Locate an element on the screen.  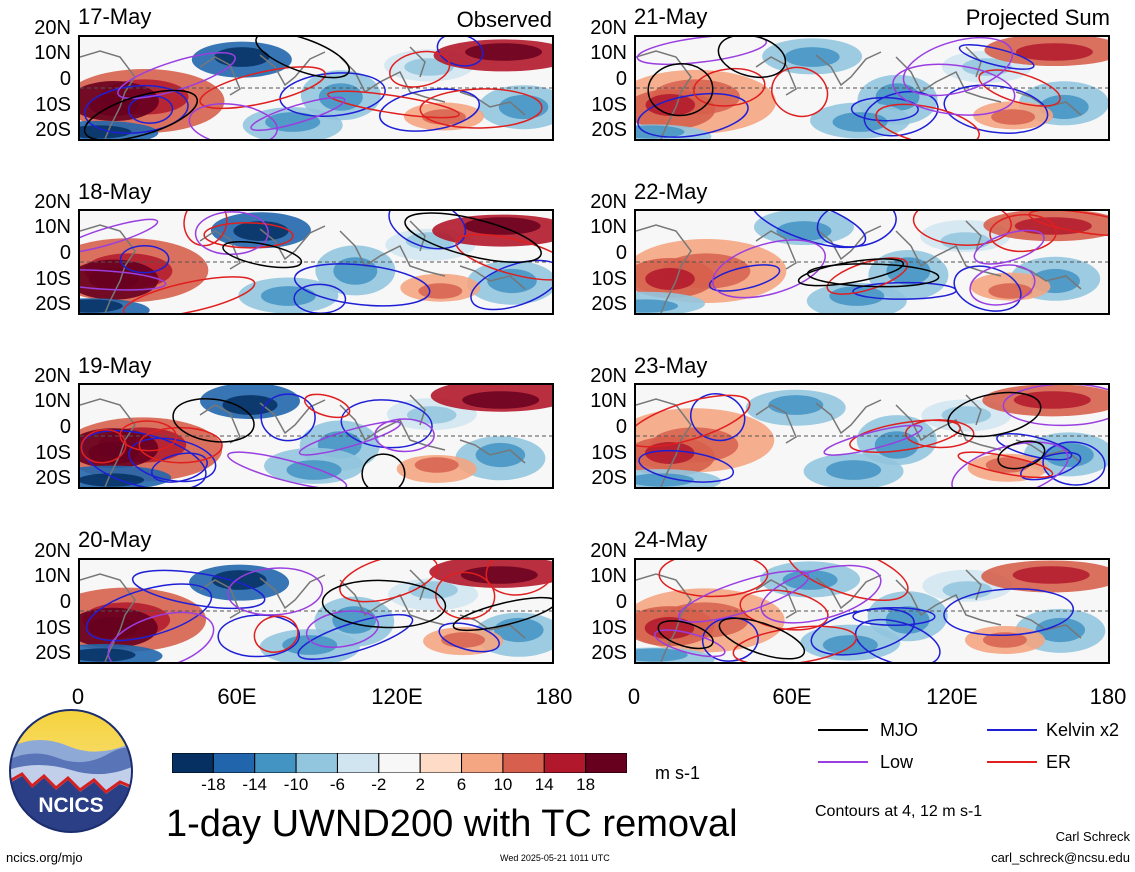
panel-date: 17-May is located at coordinates (115, 16).